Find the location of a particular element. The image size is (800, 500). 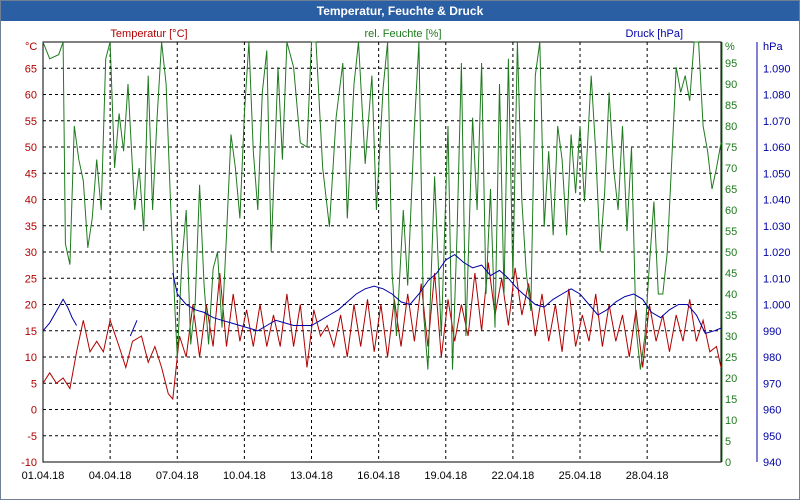

pressure-tick-label: 980 is located at coordinates (772, 358).